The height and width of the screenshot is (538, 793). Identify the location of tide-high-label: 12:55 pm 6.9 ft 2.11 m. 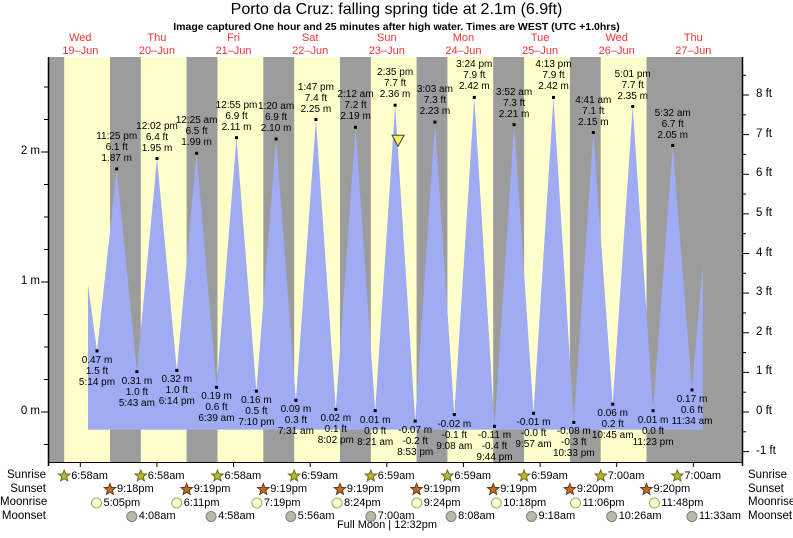
(236, 116).